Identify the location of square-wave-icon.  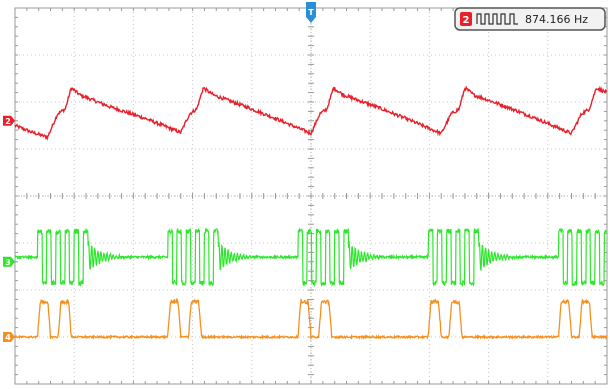
(497, 19).